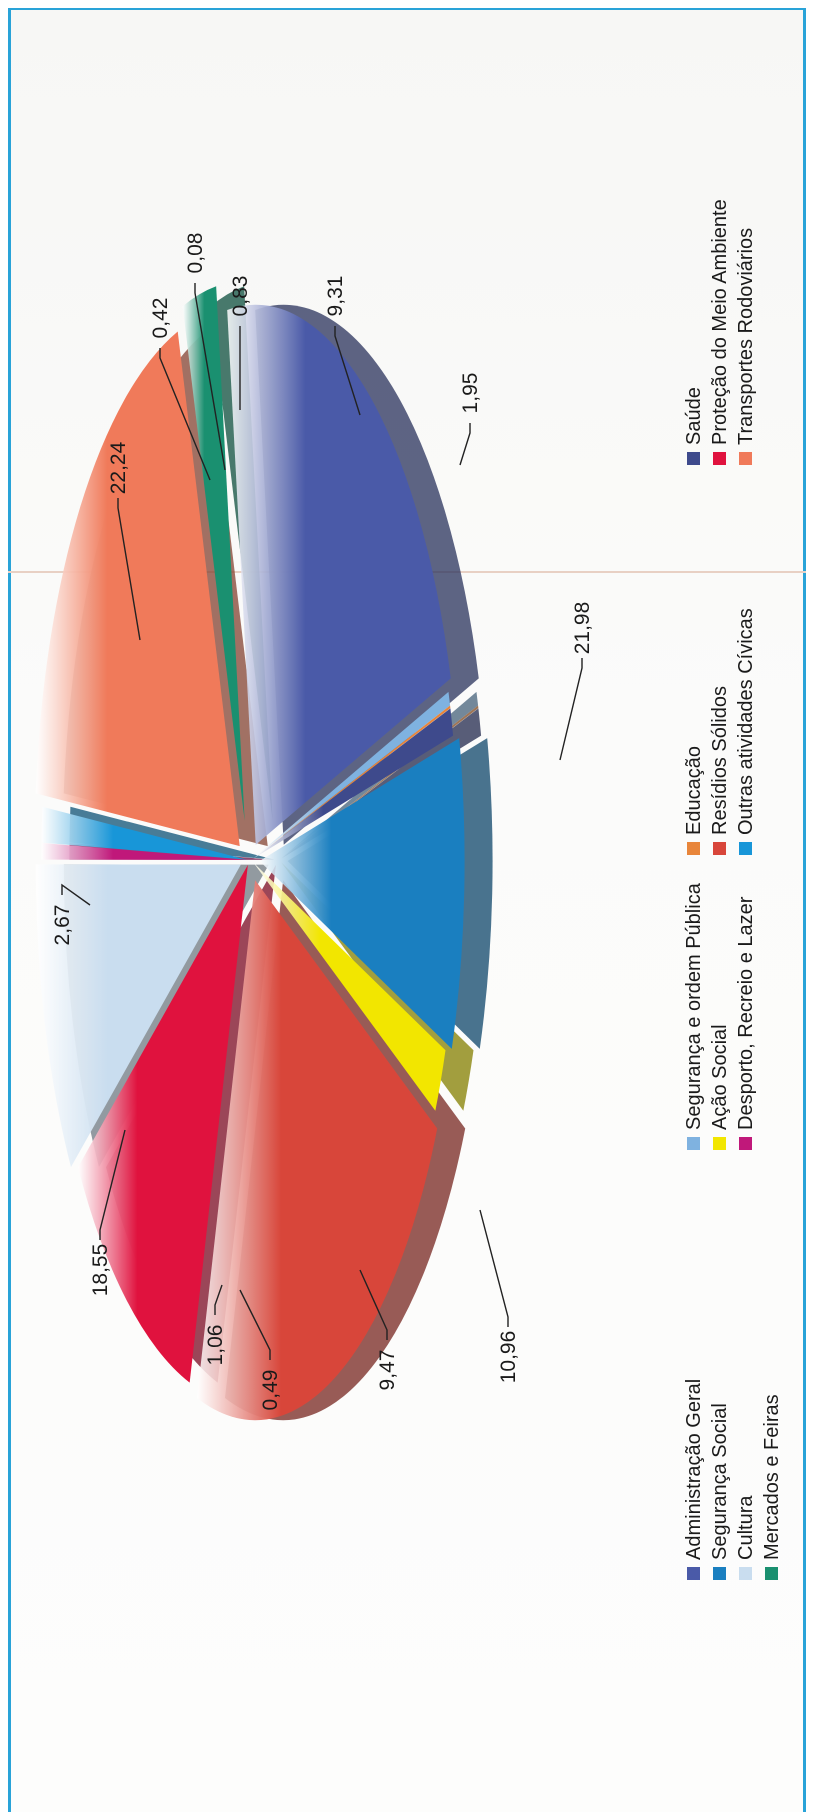  What do you see at coordinates (693, 1143) in the screenshot?
I see `legend-swatch-seguranca-e-ordem-publica` at bounding box center [693, 1143].